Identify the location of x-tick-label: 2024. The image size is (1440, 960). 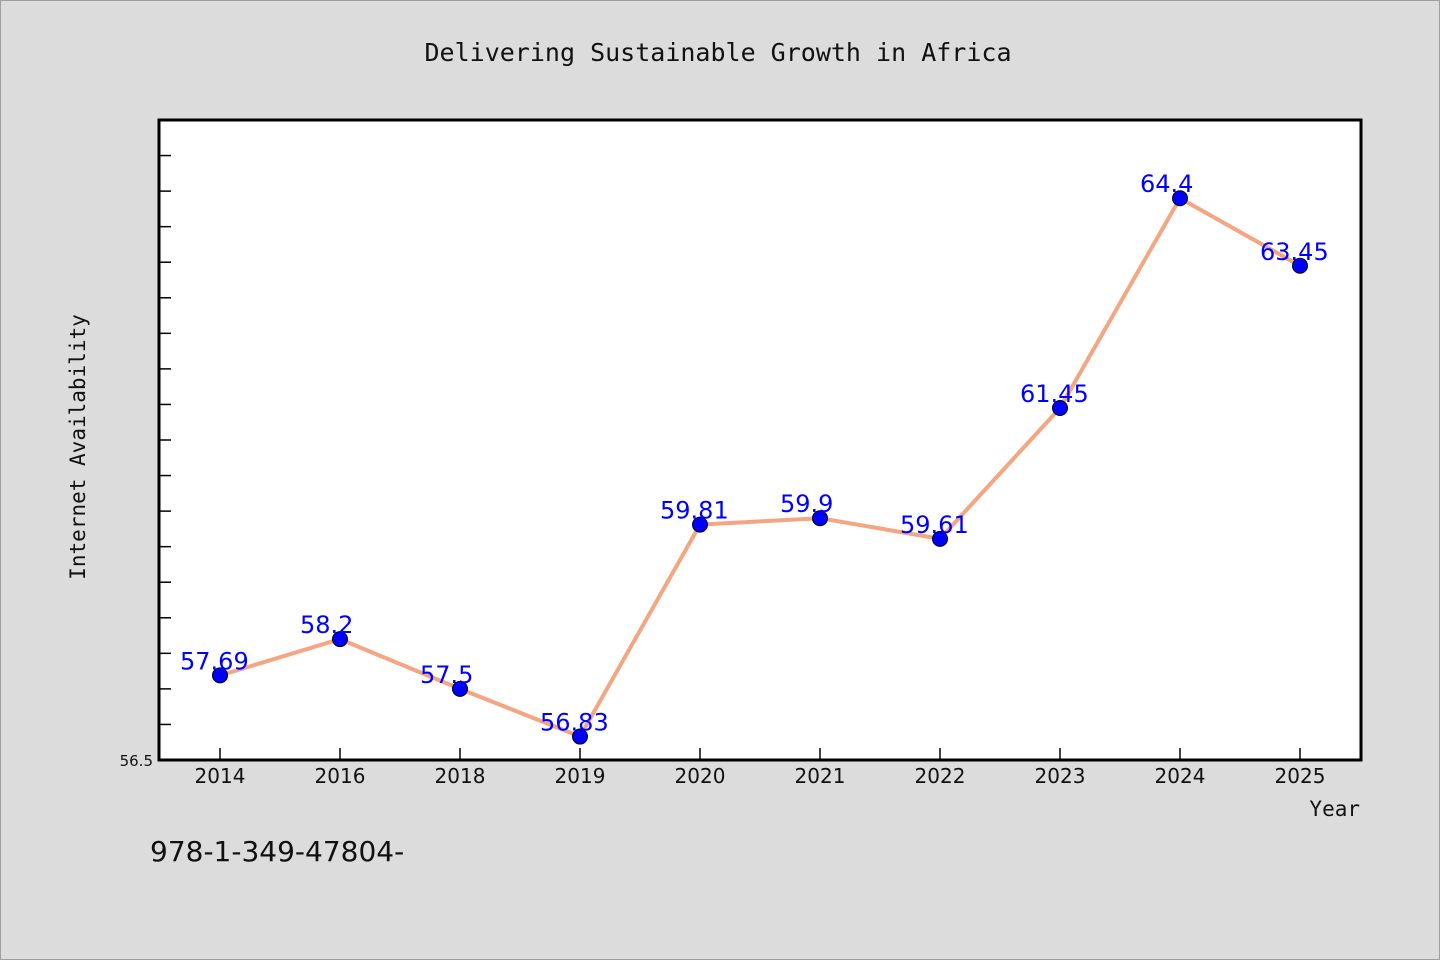
(1180, 776).